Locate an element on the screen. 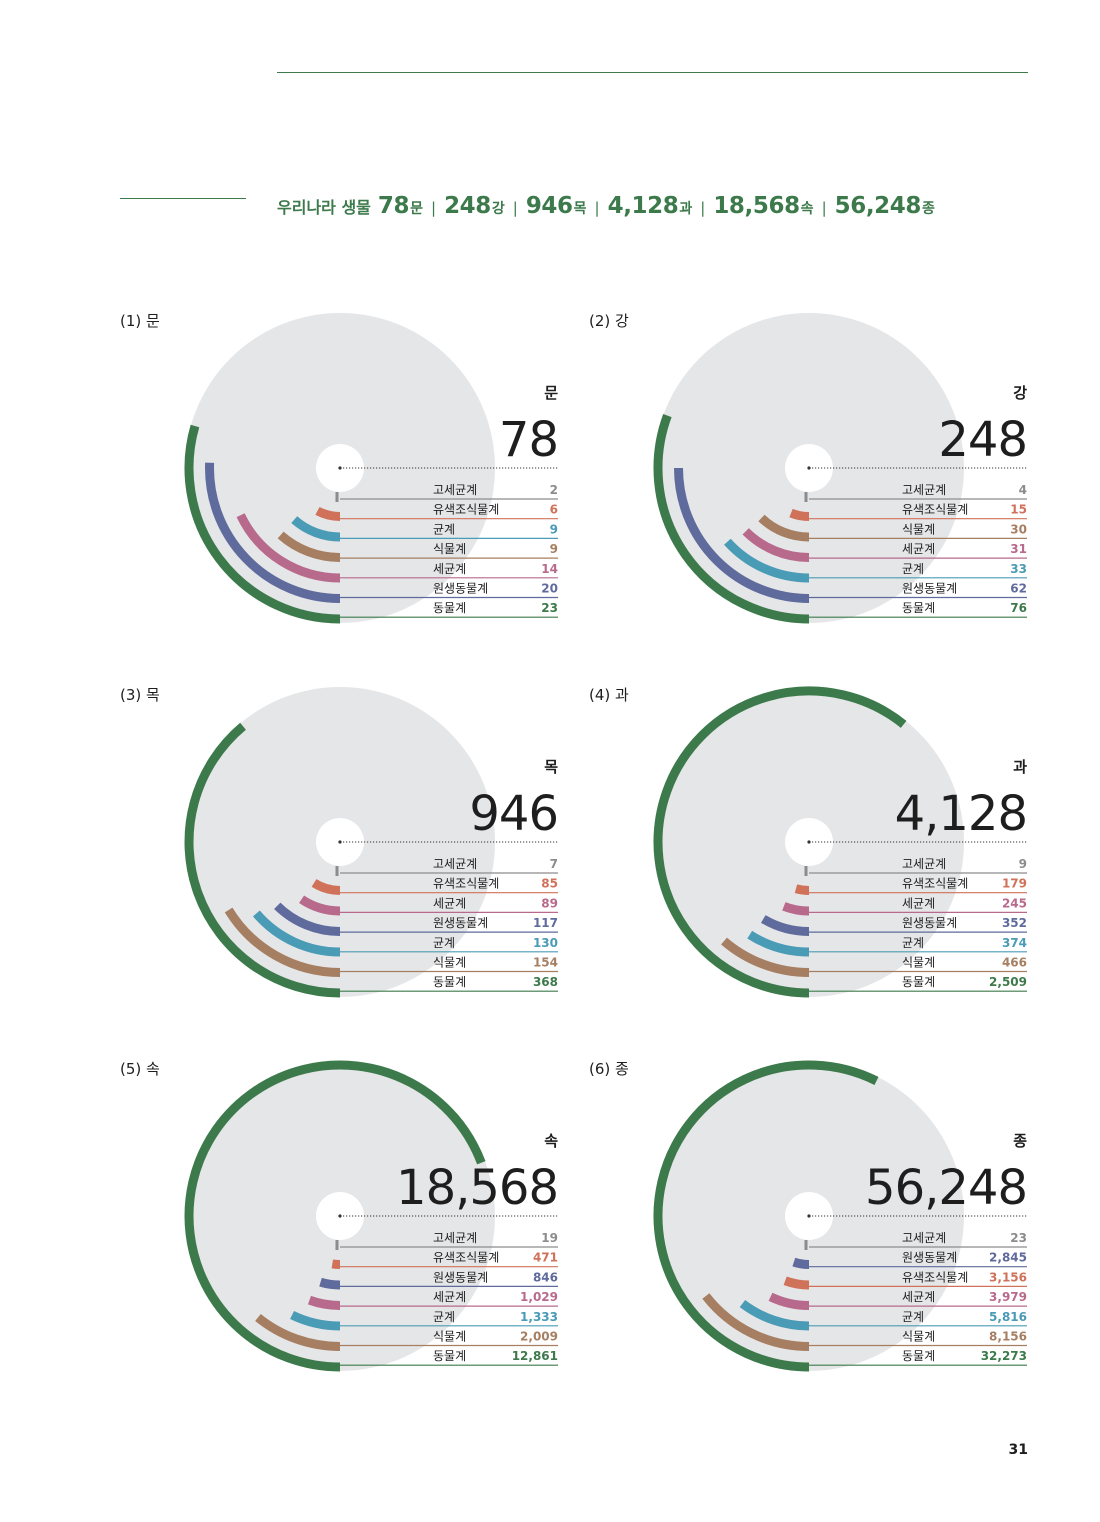 This screenshot has height=1522, width=1100. legend-value: 33 is located at coordinates (1018, 569).